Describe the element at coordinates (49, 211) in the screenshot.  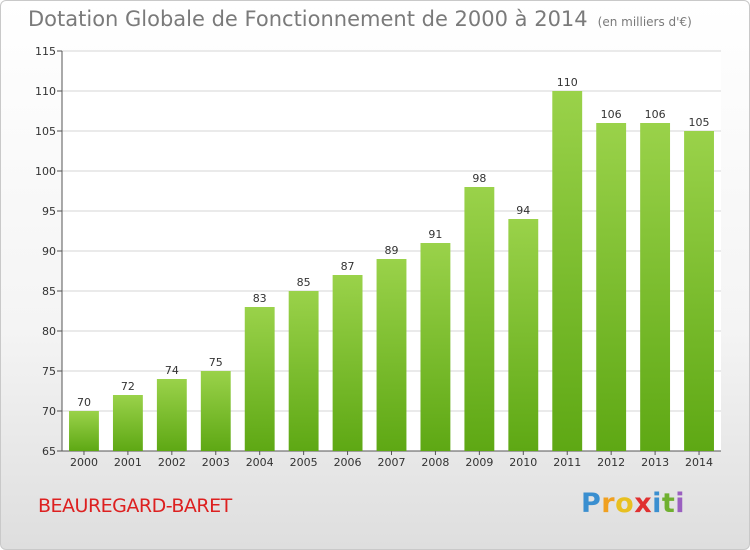
I see `y-tick-label: 95` at that location.